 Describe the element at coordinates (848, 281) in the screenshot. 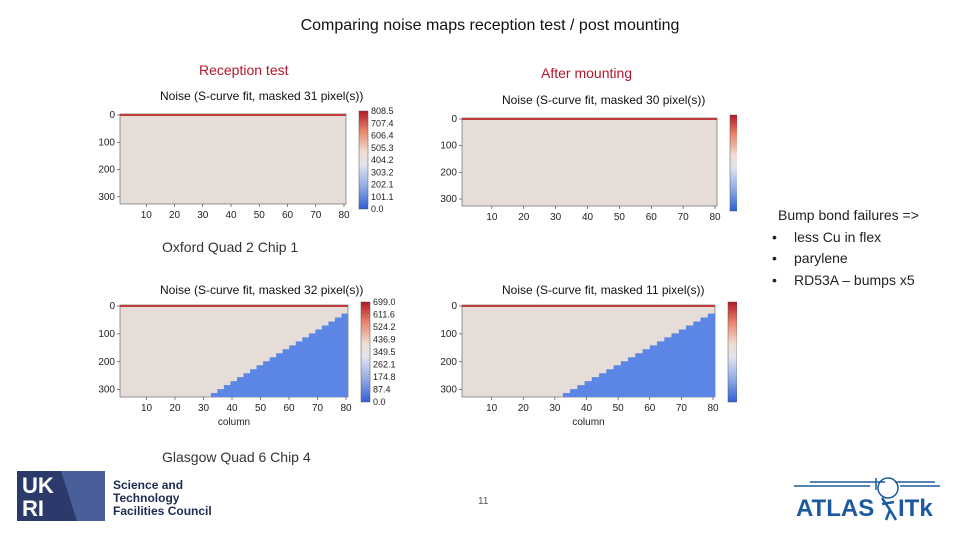

I see `notes-bullet: RD53A – bumps x5` at that location.